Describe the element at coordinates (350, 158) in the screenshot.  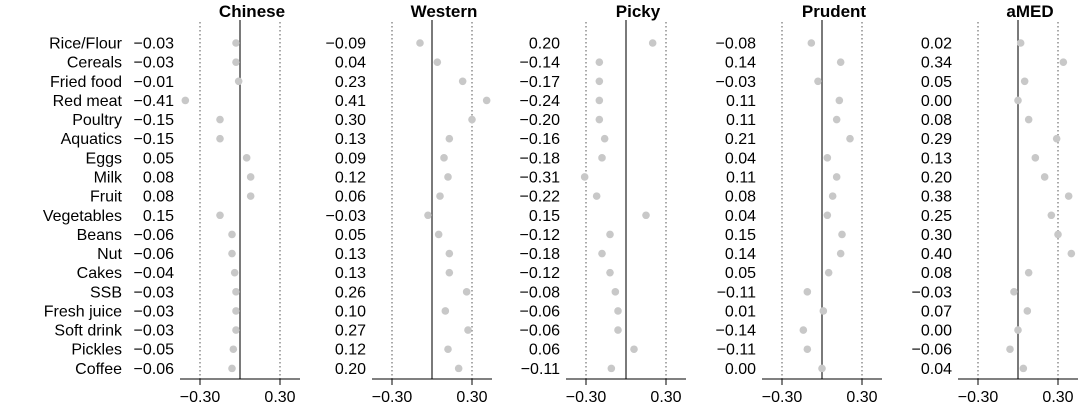
I see `value-label: 0.09` at that location.